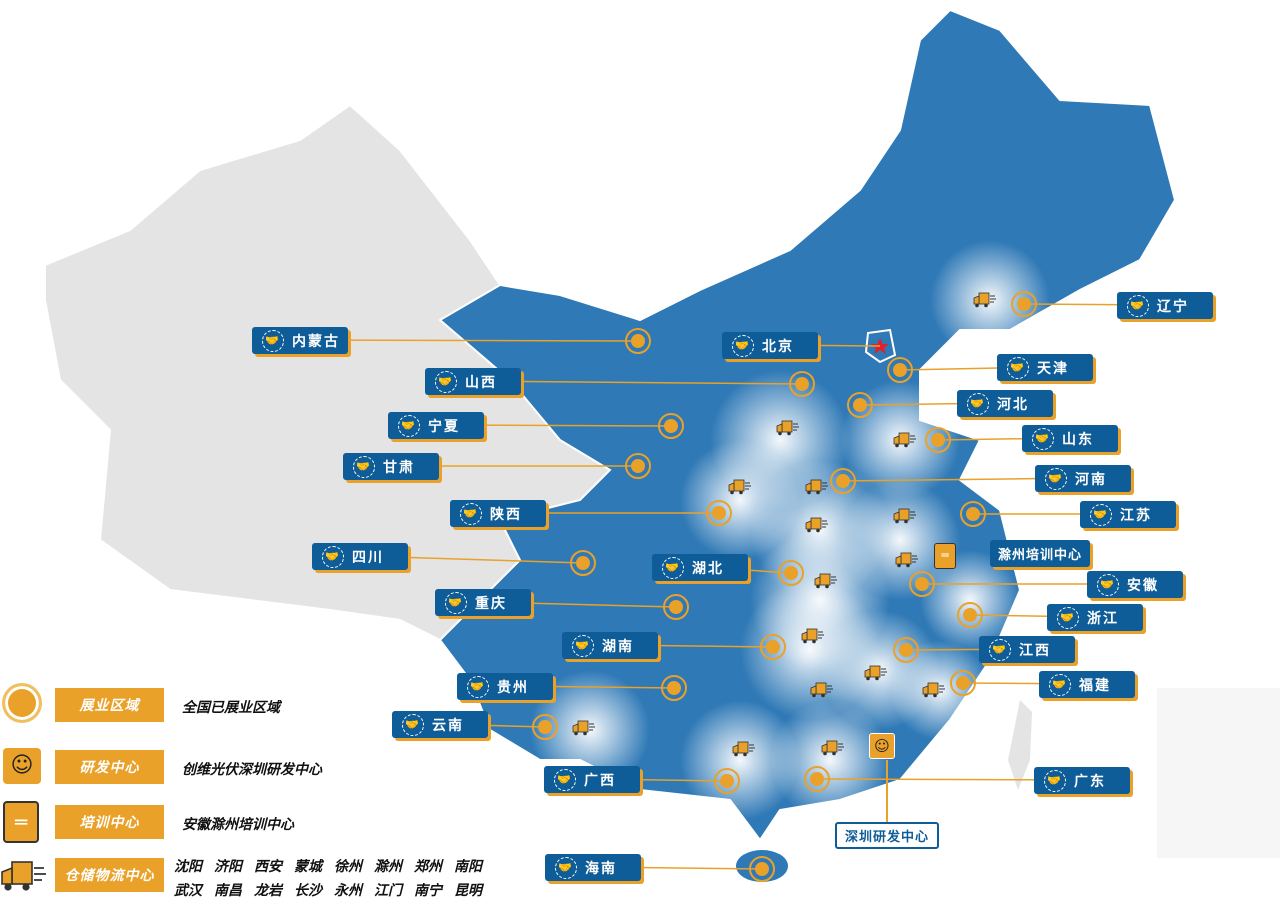 This screenshot has height=908, width=1280. What do you see at coordinates (1091, 479) in the screenshot?
I see `province-name: 河南` at bounding box center [1091, 479].